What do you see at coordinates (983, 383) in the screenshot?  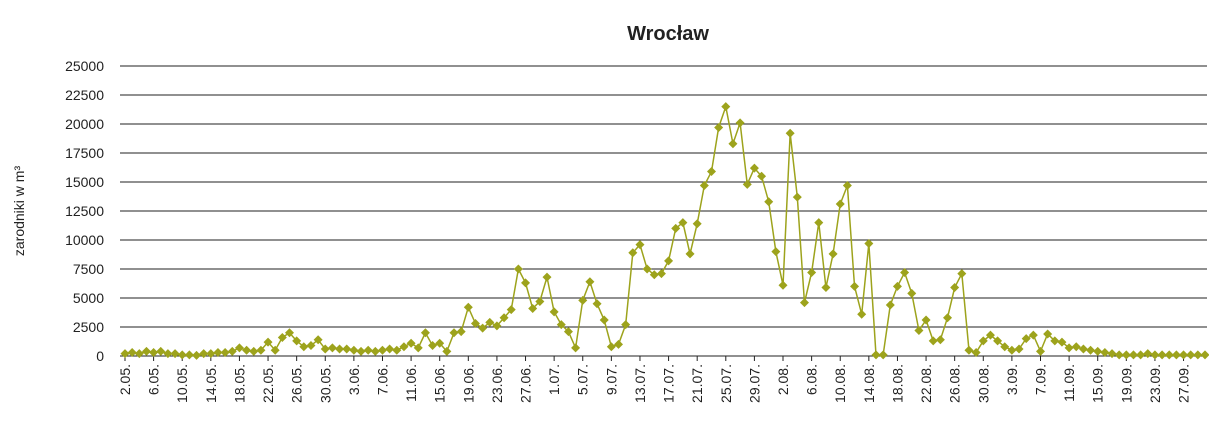 I see `x-tick-label: 30.08.` at bounding box center [983, 383].